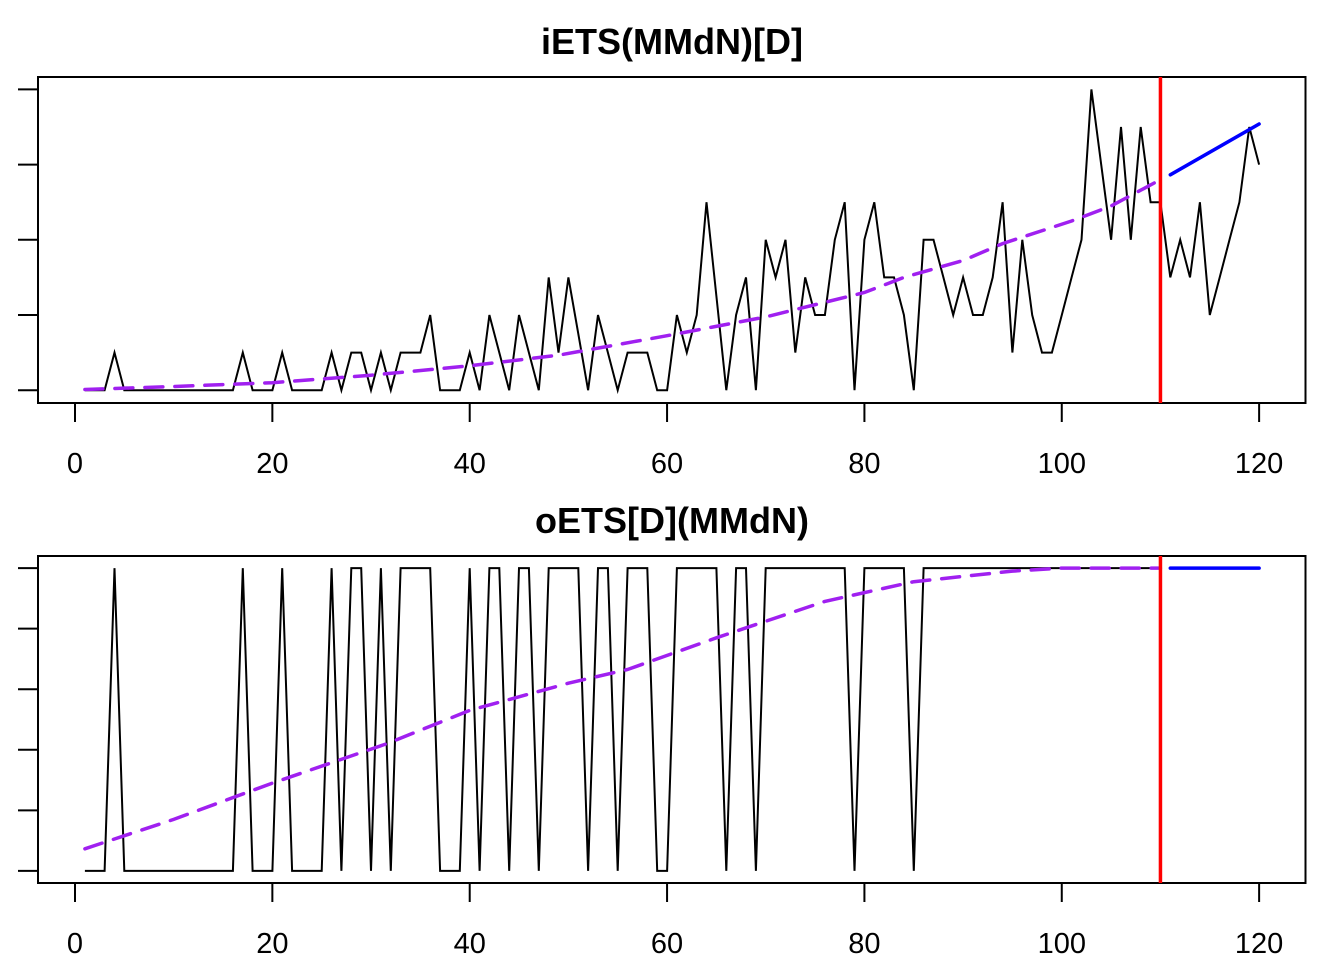 The image size is (1344, 960). Describe the element at coordinates (672, 520) in the screenshot. I see `chart-title: oETS[D](MMdN)` at that location.